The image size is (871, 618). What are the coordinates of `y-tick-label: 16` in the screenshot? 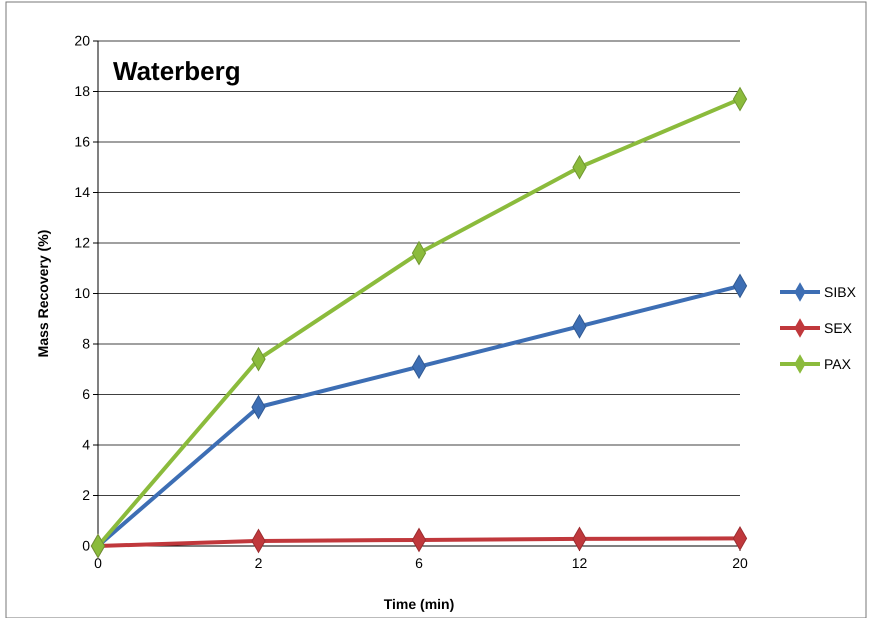 It's located at (82, 141).